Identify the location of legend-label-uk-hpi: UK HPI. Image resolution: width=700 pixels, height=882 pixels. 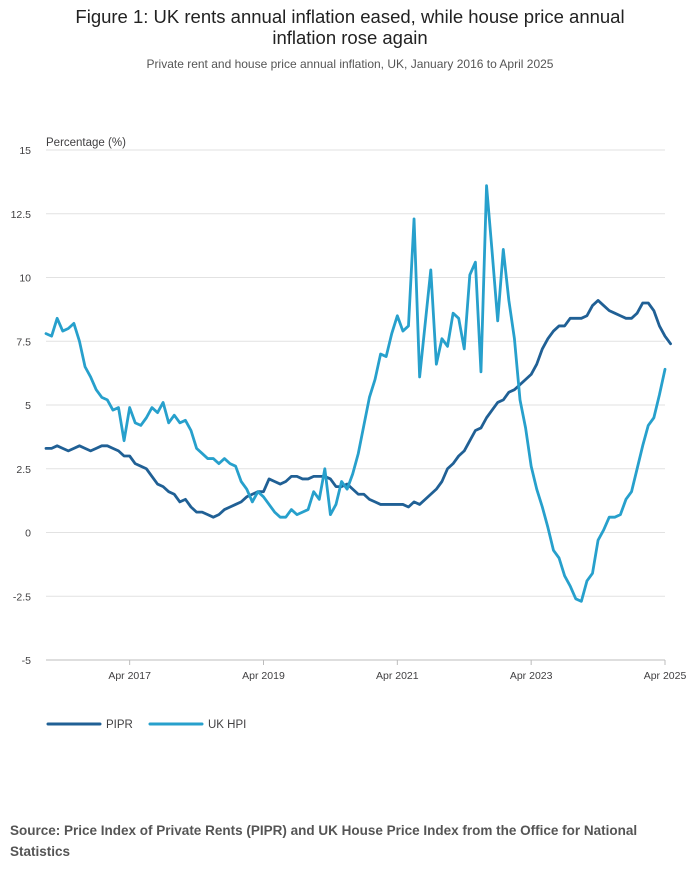
(227, 725).